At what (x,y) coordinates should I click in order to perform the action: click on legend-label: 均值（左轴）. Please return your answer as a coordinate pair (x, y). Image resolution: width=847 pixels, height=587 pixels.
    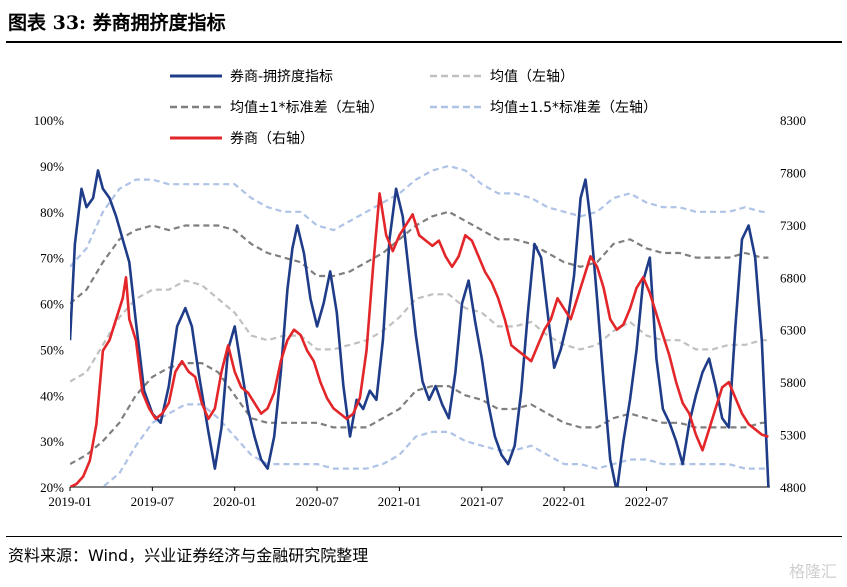
    Looking at the image, I should click on (532, 77).